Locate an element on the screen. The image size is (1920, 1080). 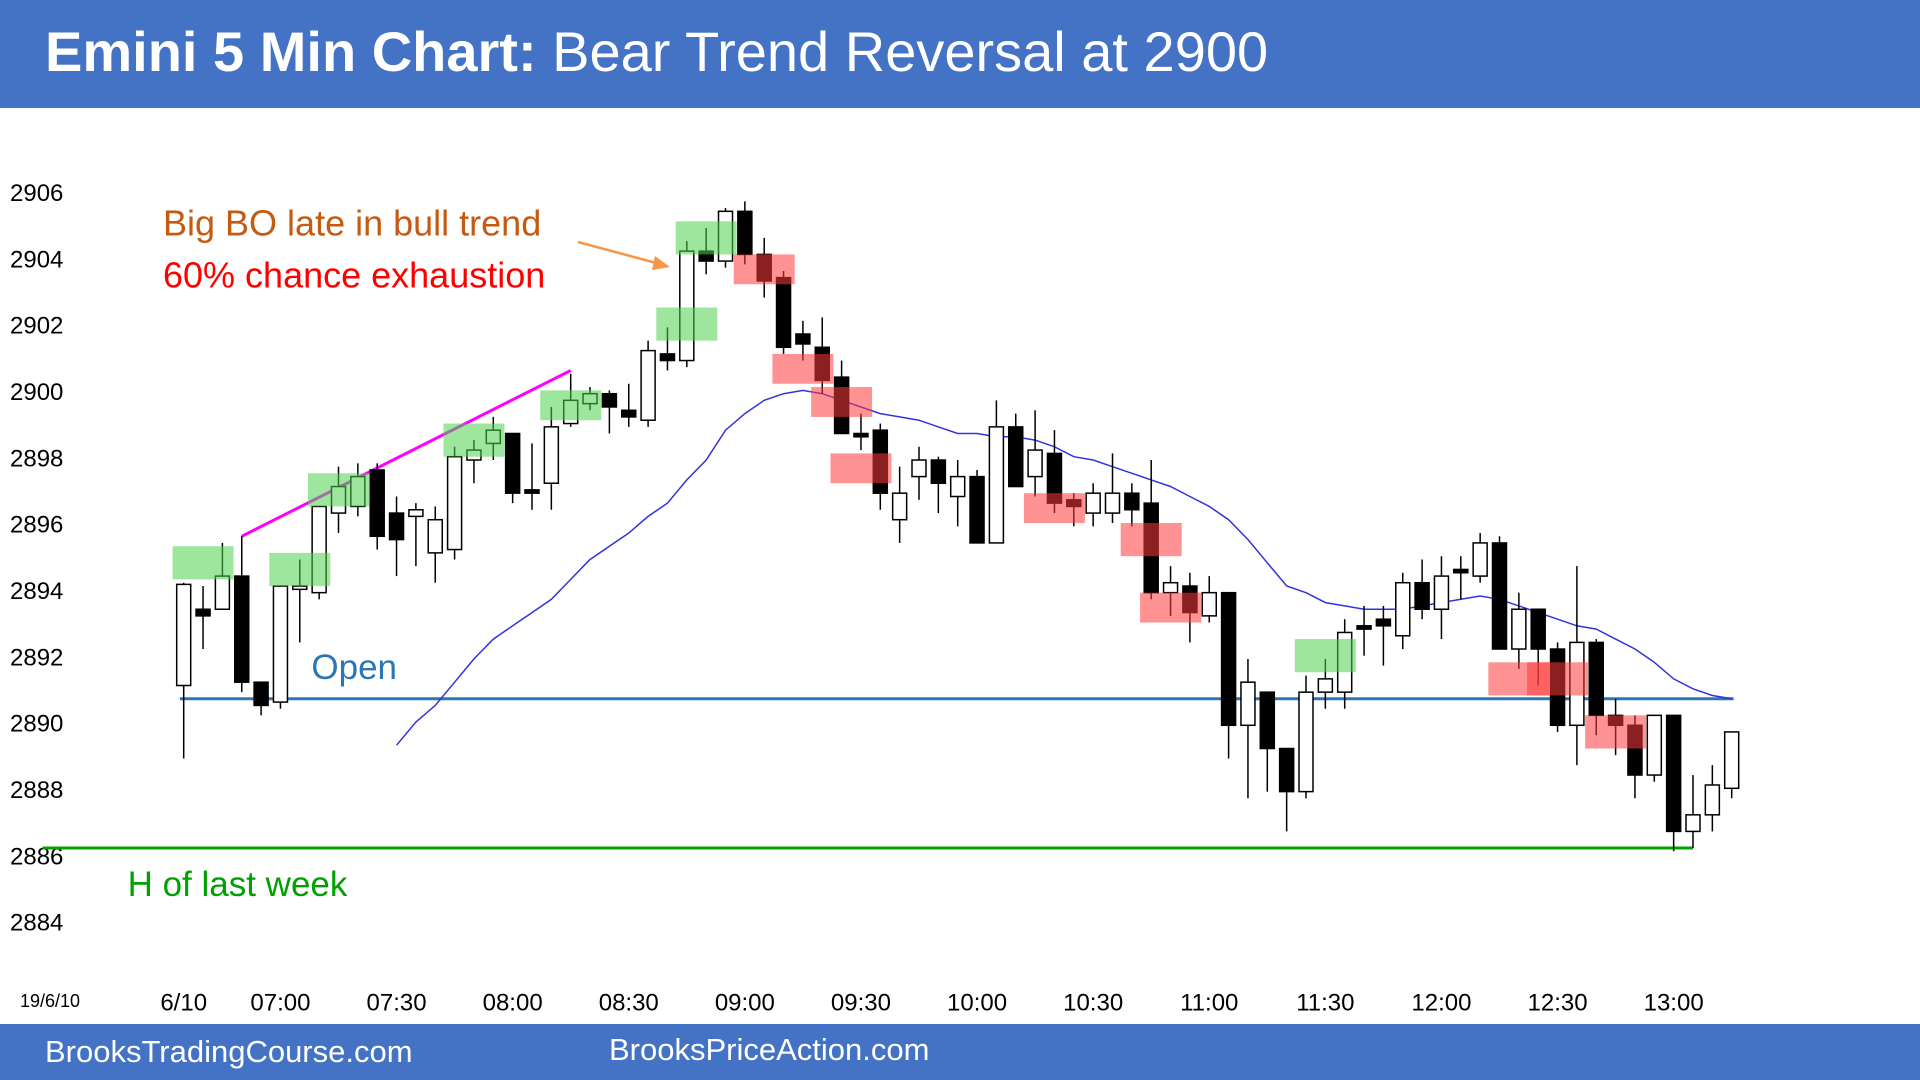
y-tick-label: 2904 is located at coordinates (36, 259).